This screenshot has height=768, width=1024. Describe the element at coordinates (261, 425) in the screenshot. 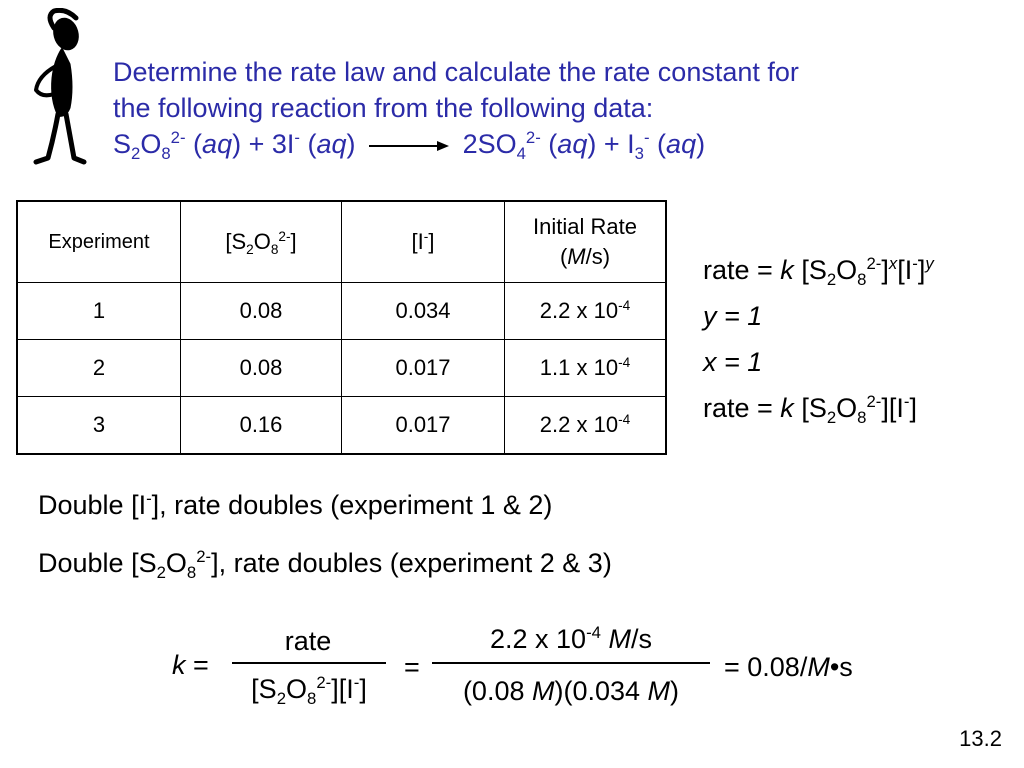

I see `cell-s2o8: 0.16` at that location.